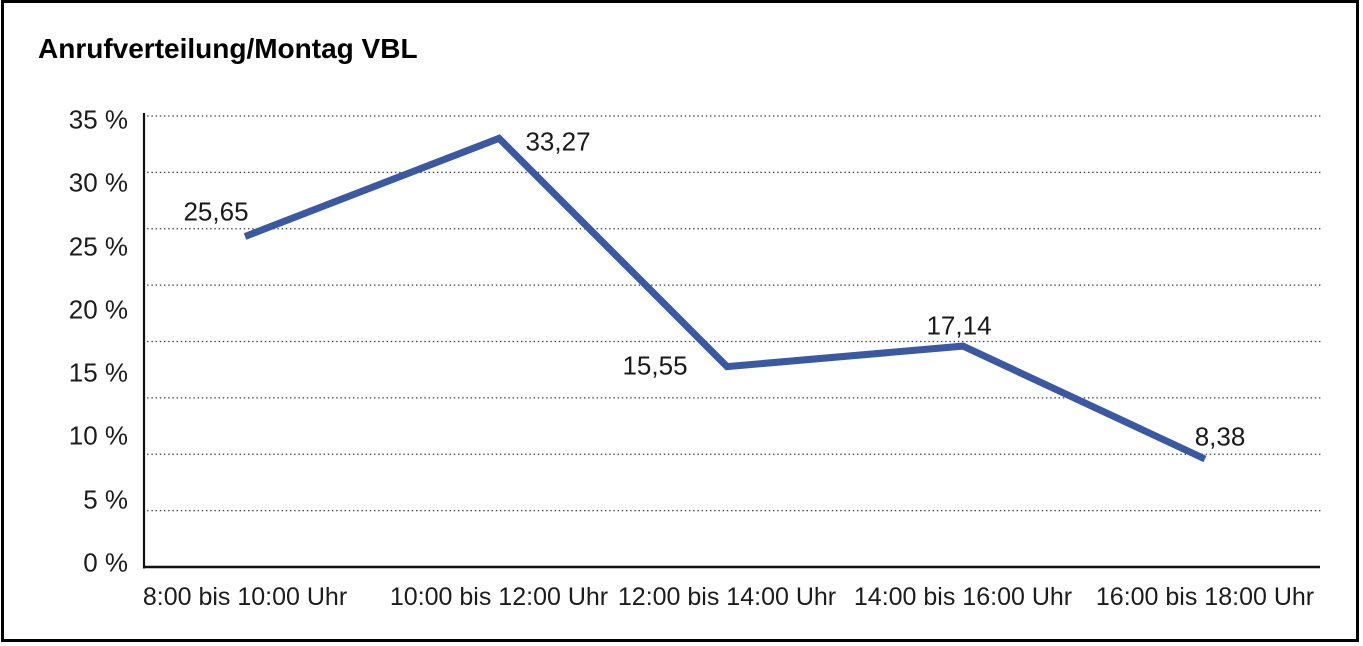  Describe the element at coordinates (228, 48) in the screenshot. I see `chart-title: Anrufverteilung/Montag VBL` at that location.